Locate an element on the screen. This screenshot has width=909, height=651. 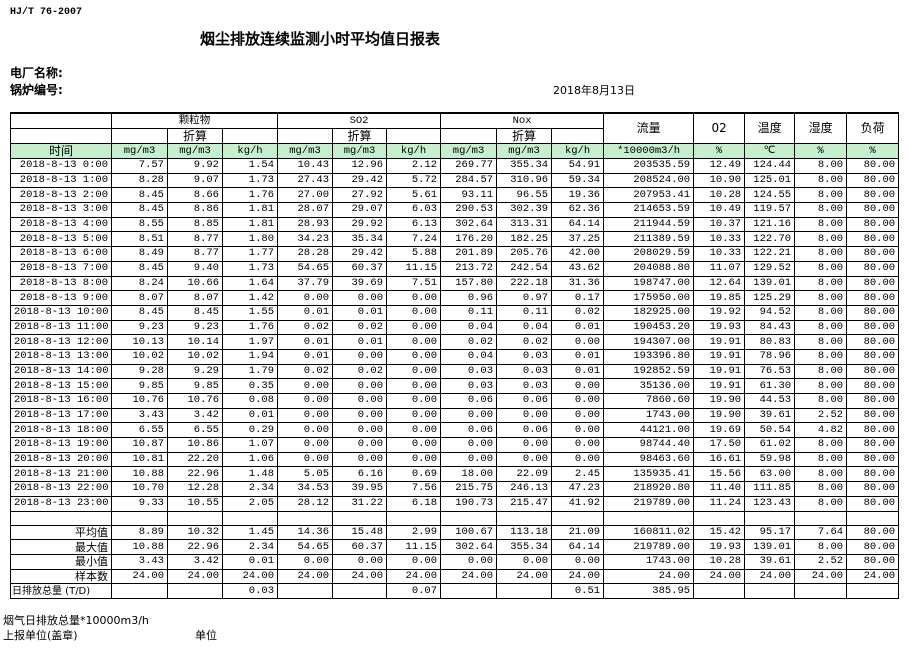
value-cell: 59.34 is located at coordinates (578, 180).